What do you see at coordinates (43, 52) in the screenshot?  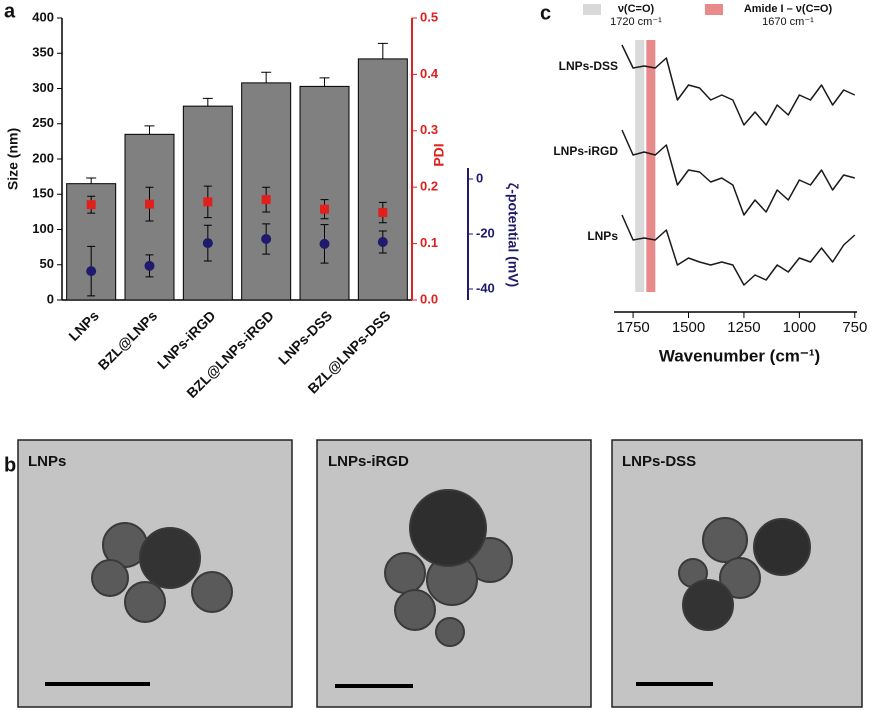 I see `y-tick-label: 350` at bounding box center [43, 52].